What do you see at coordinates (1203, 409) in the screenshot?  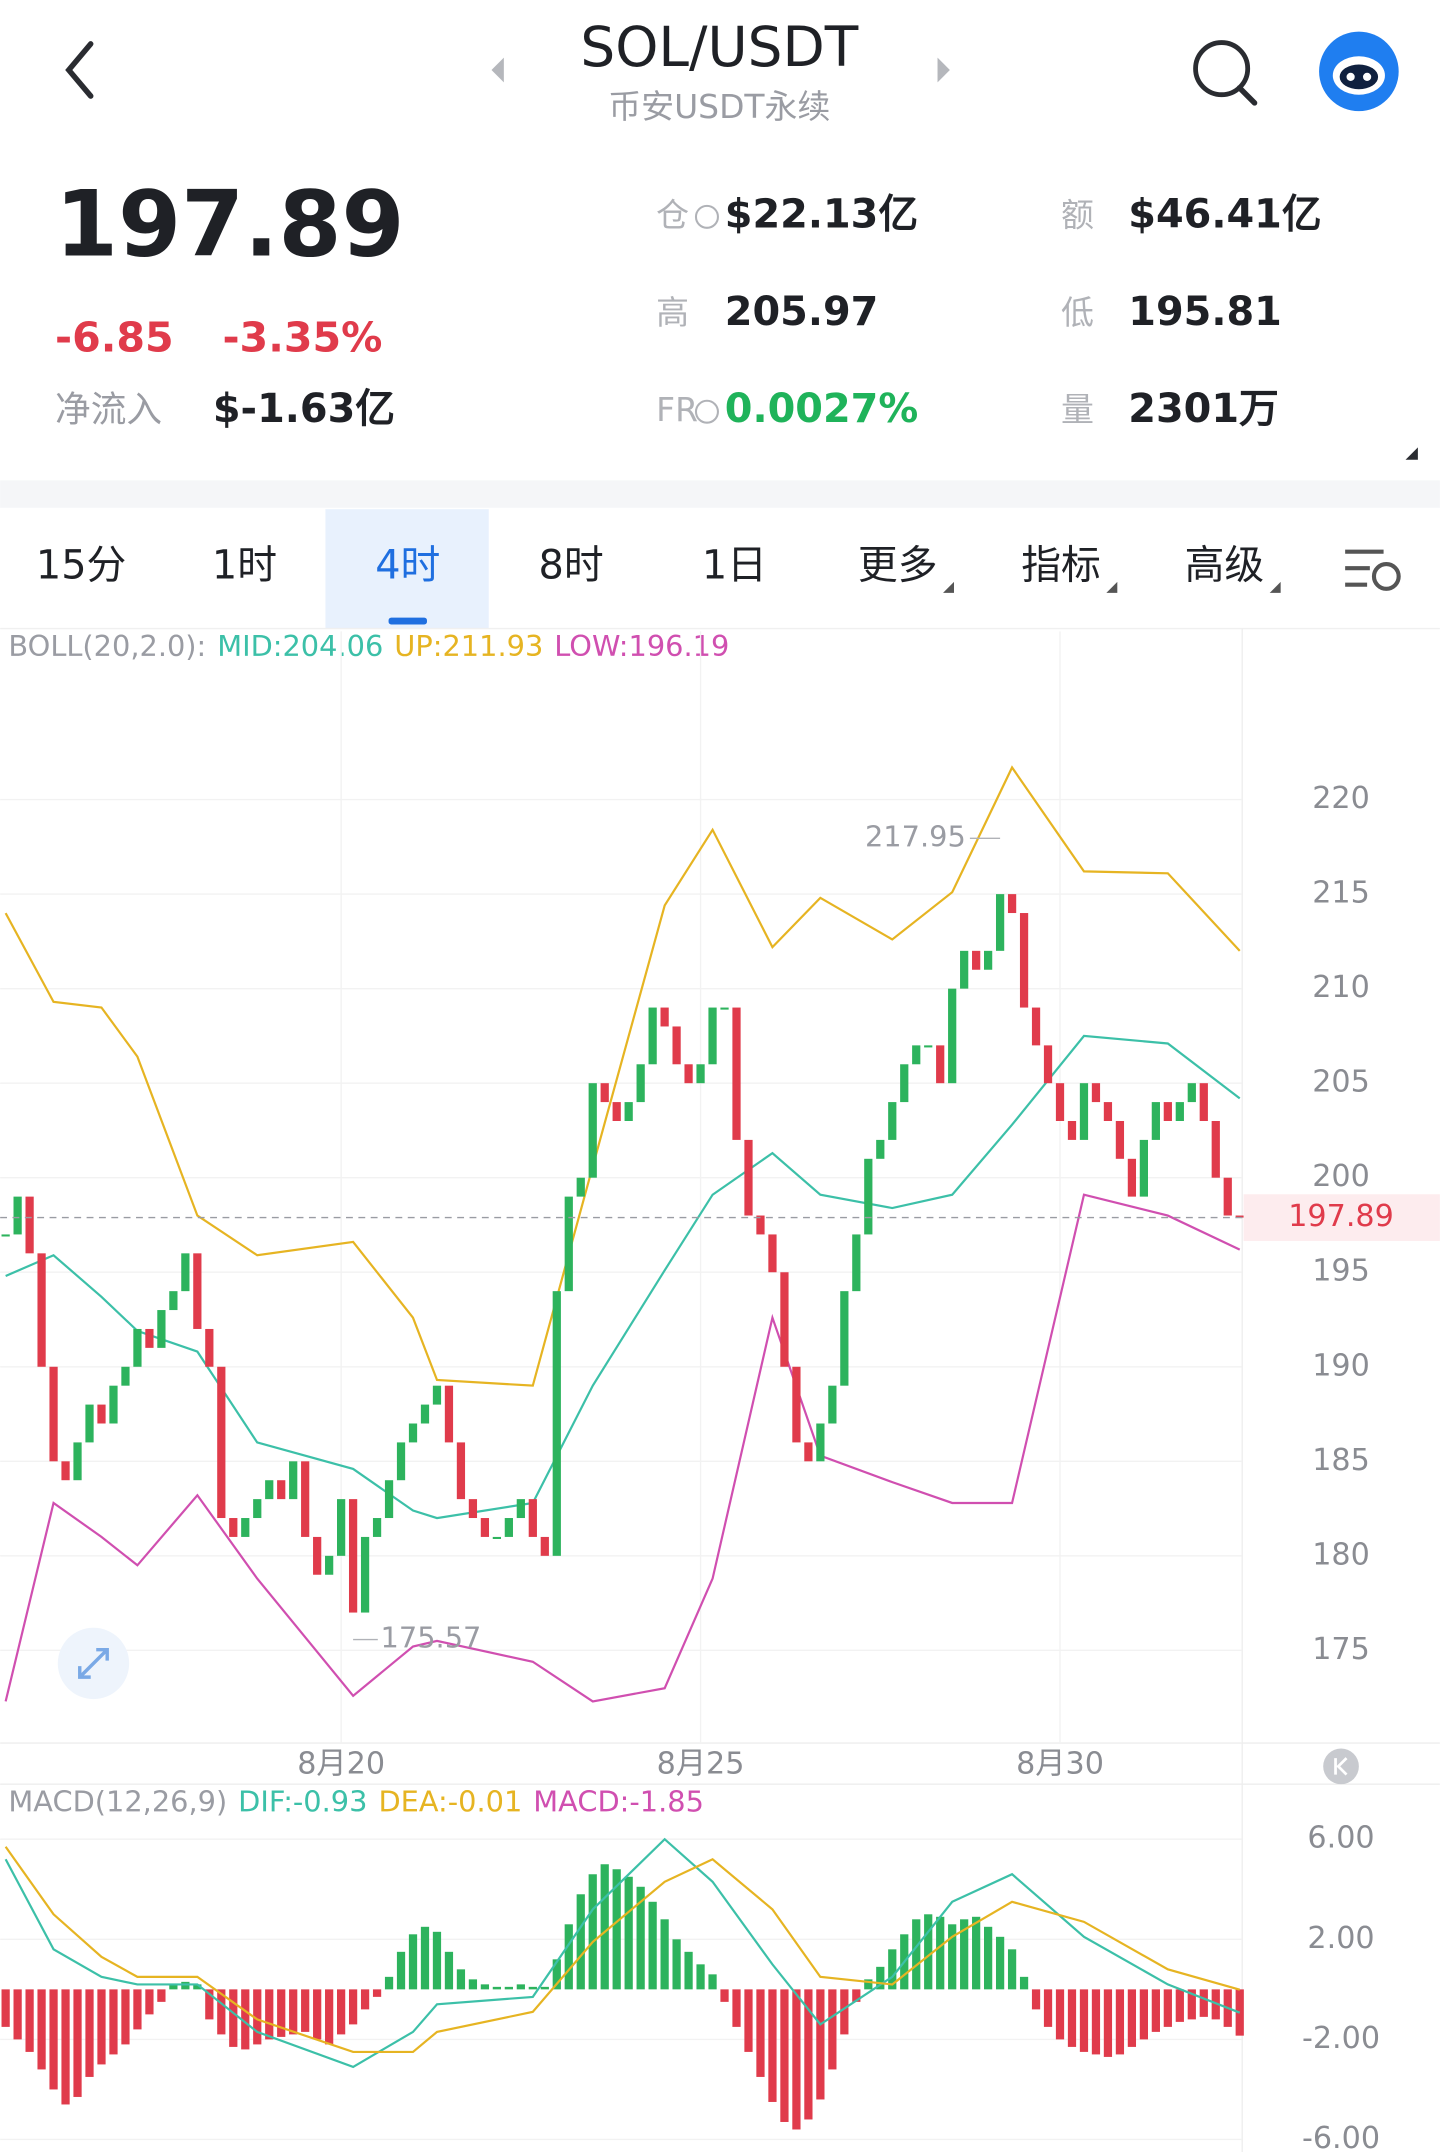 I see `stat-value: 2301万` at bounding box center [1203, 409].